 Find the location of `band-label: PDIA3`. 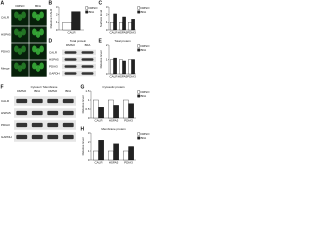

band-label: PDIA3 is located at coordinates (5, 125).